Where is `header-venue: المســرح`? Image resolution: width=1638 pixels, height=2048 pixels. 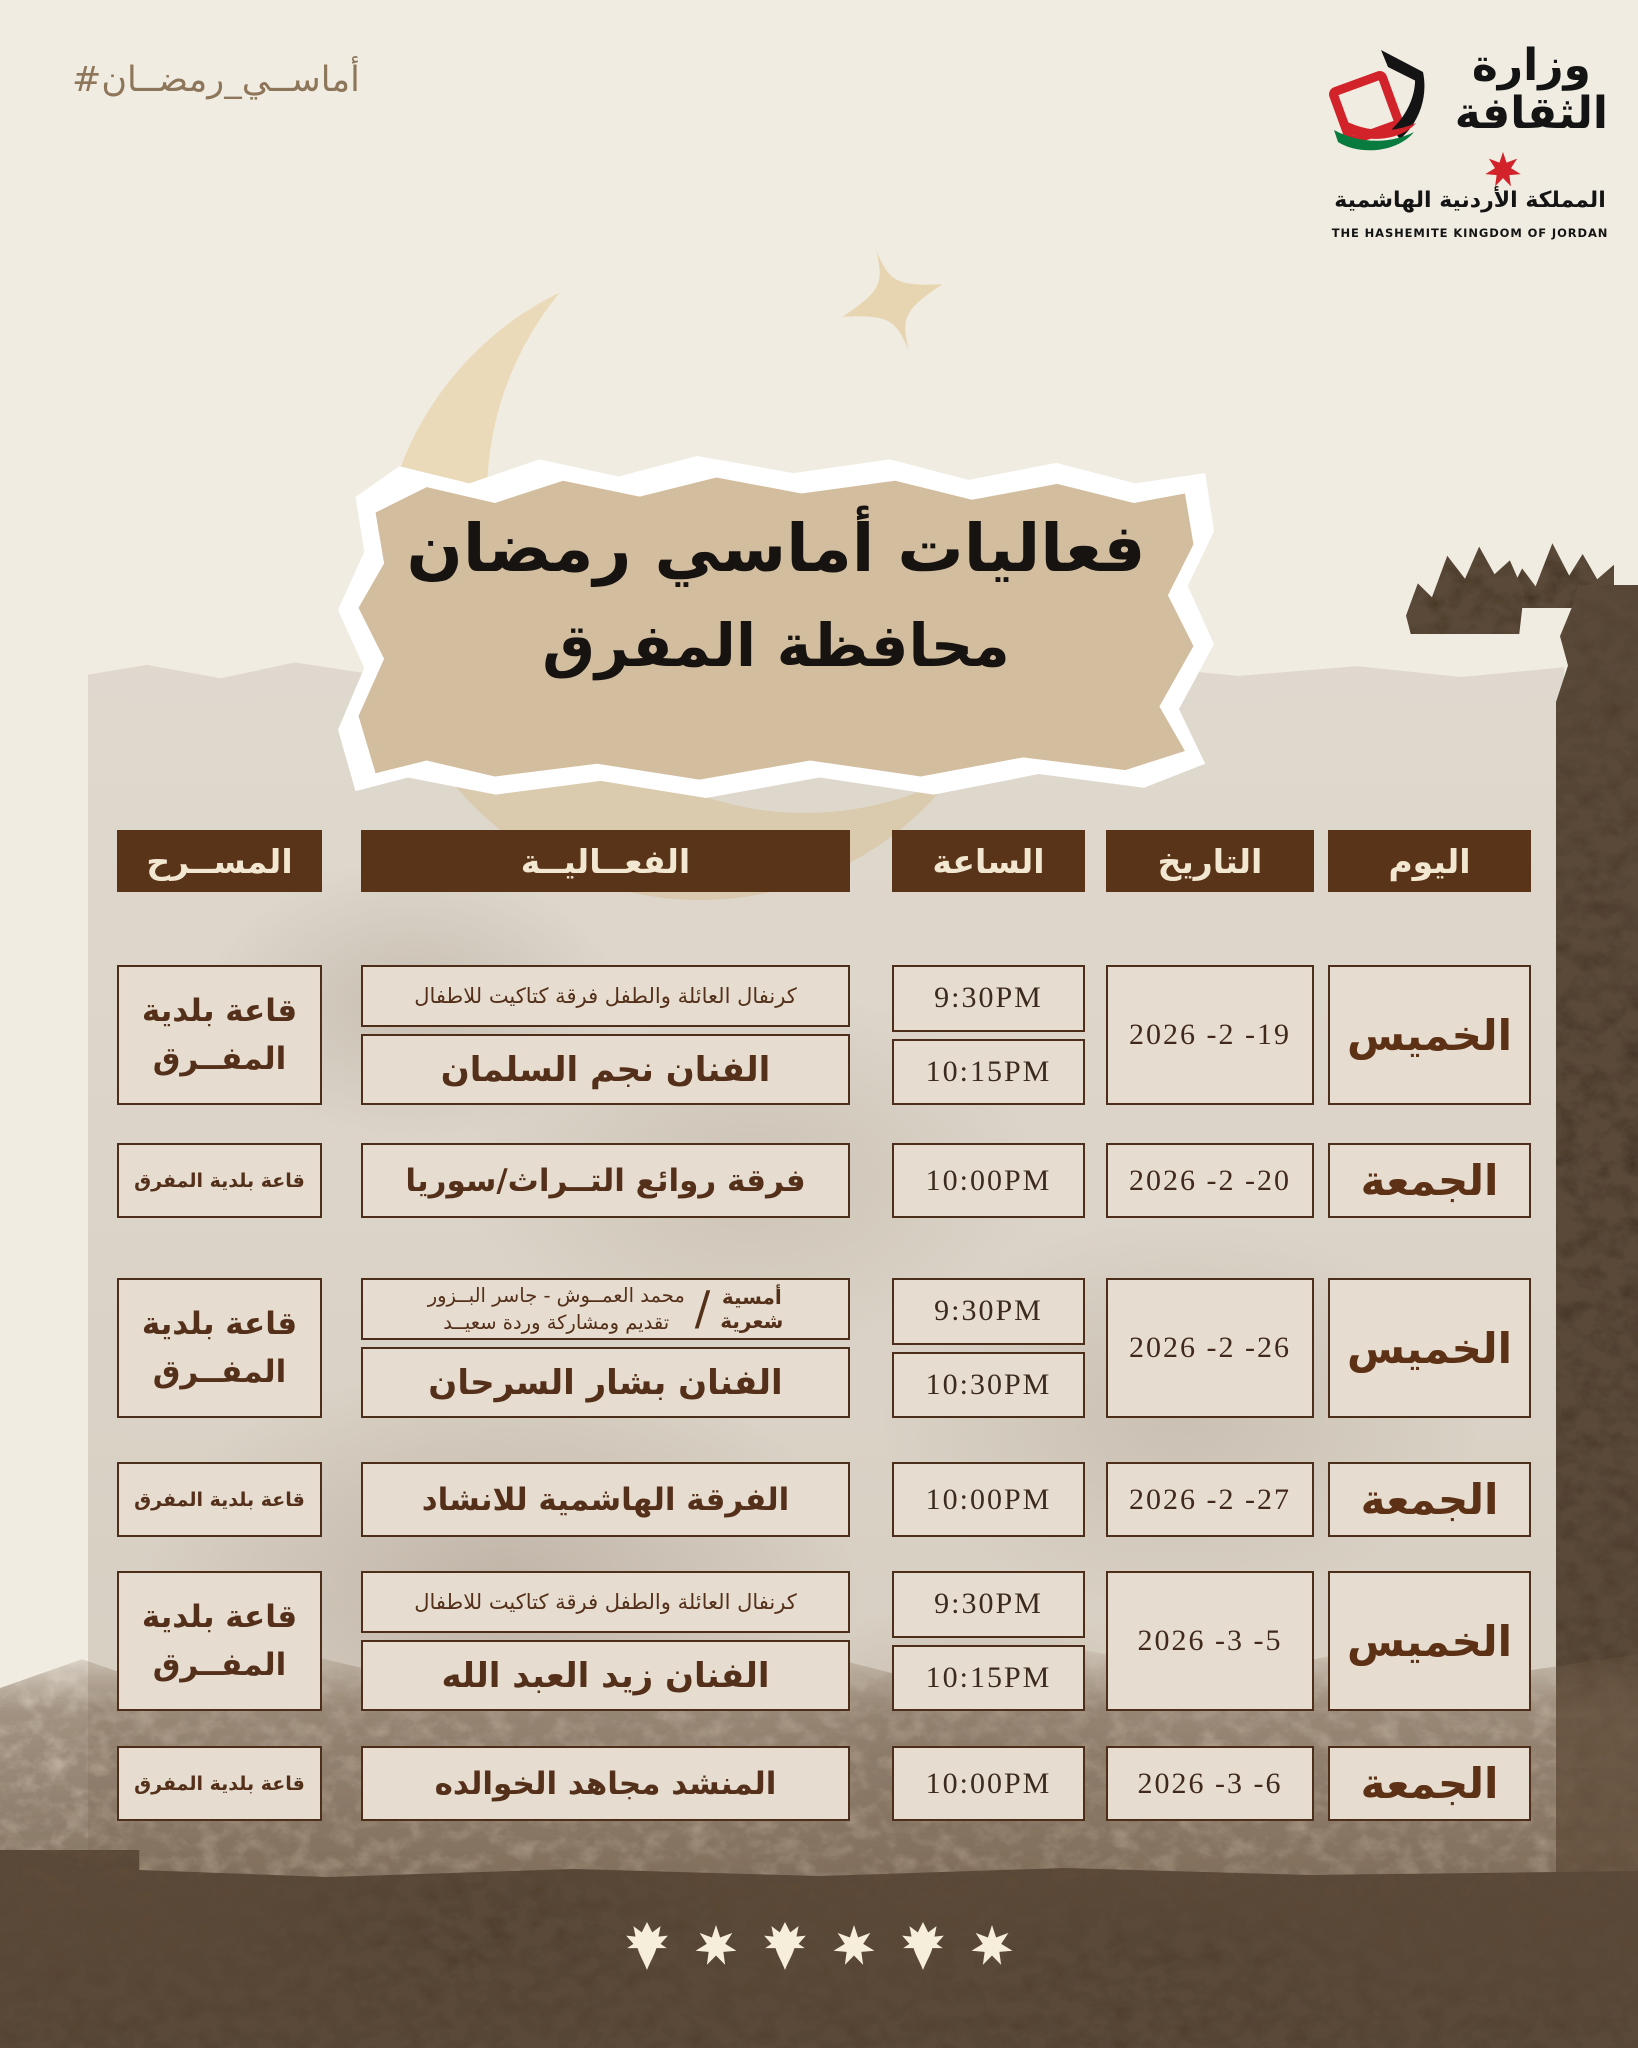 header-venue: المســرح is located at coordinates (219, 861).